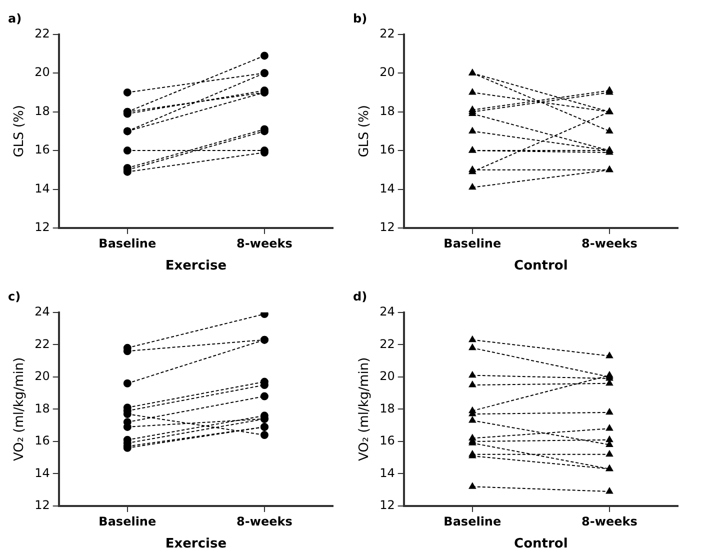  I want to click on chart-title: a), so click(15, 18).